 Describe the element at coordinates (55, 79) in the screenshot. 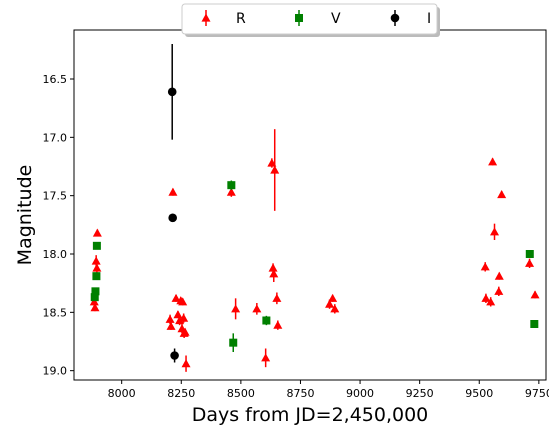

I see `y-tick-label: 16.5` at that location.